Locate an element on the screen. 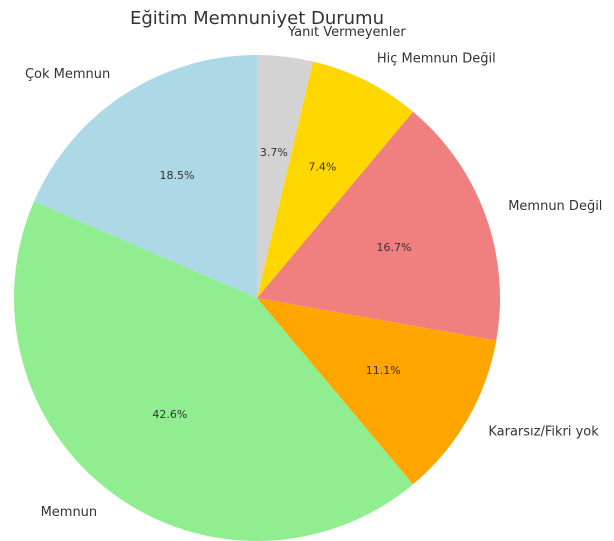  slice-label: Çok Memnun is located at coordinates (67, 74).